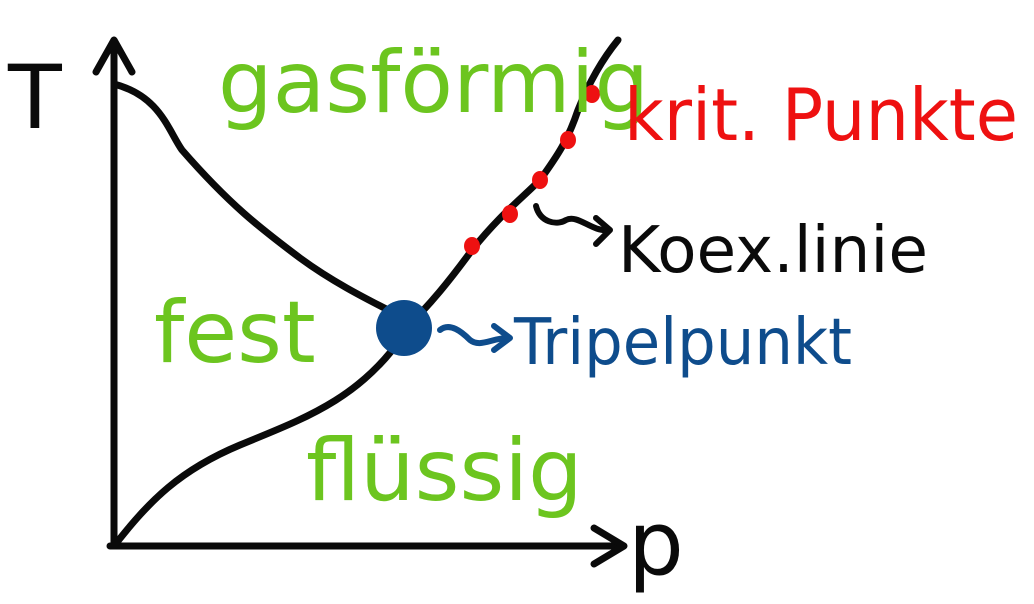  What do you see at coordinates (235, 333) in the screenshot?
I see `phase-label-solid: fest` at bounding box center [235, 333].